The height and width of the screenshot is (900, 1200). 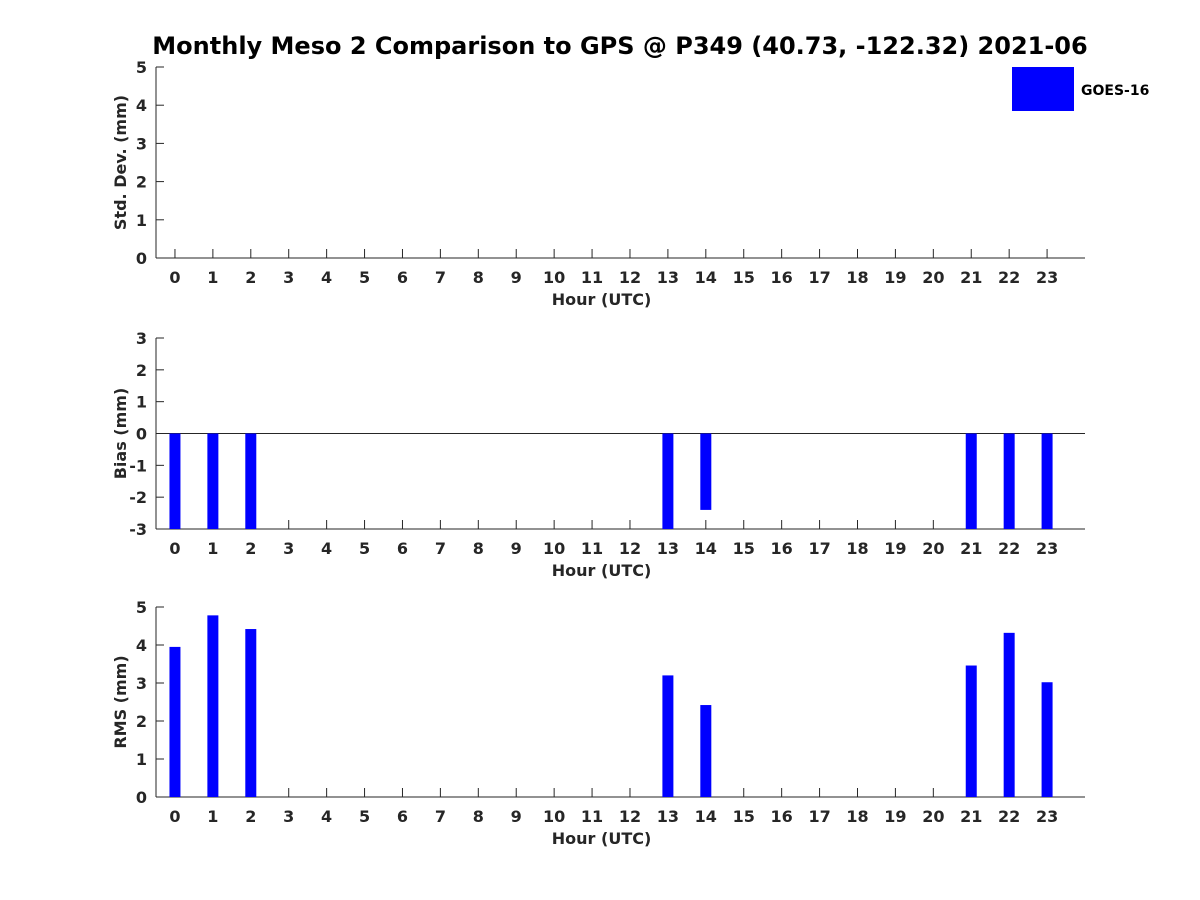 What do you see at coordinates (120, 162) in the screenshot?
I see `y-axis-label: Std. Dev. (mm)` at bounding box center [120, 162].